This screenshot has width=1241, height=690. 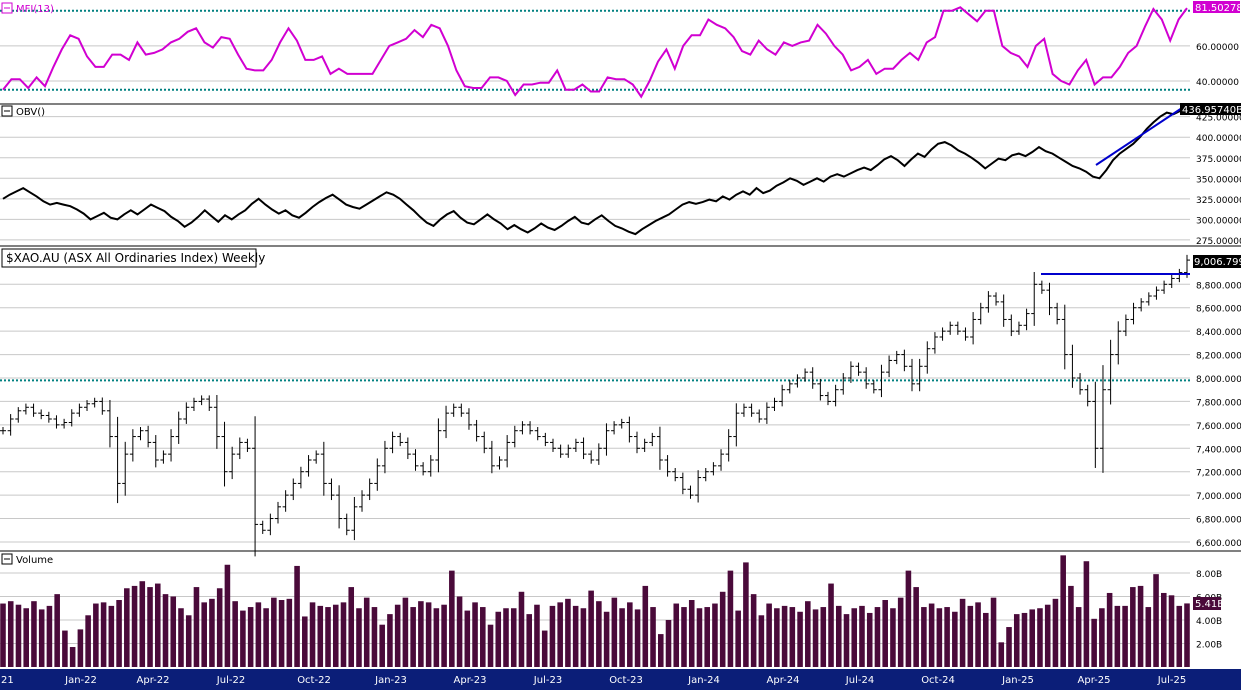 I want to click on y-tick-label: 2.00B, so click(x=1209, y=645).